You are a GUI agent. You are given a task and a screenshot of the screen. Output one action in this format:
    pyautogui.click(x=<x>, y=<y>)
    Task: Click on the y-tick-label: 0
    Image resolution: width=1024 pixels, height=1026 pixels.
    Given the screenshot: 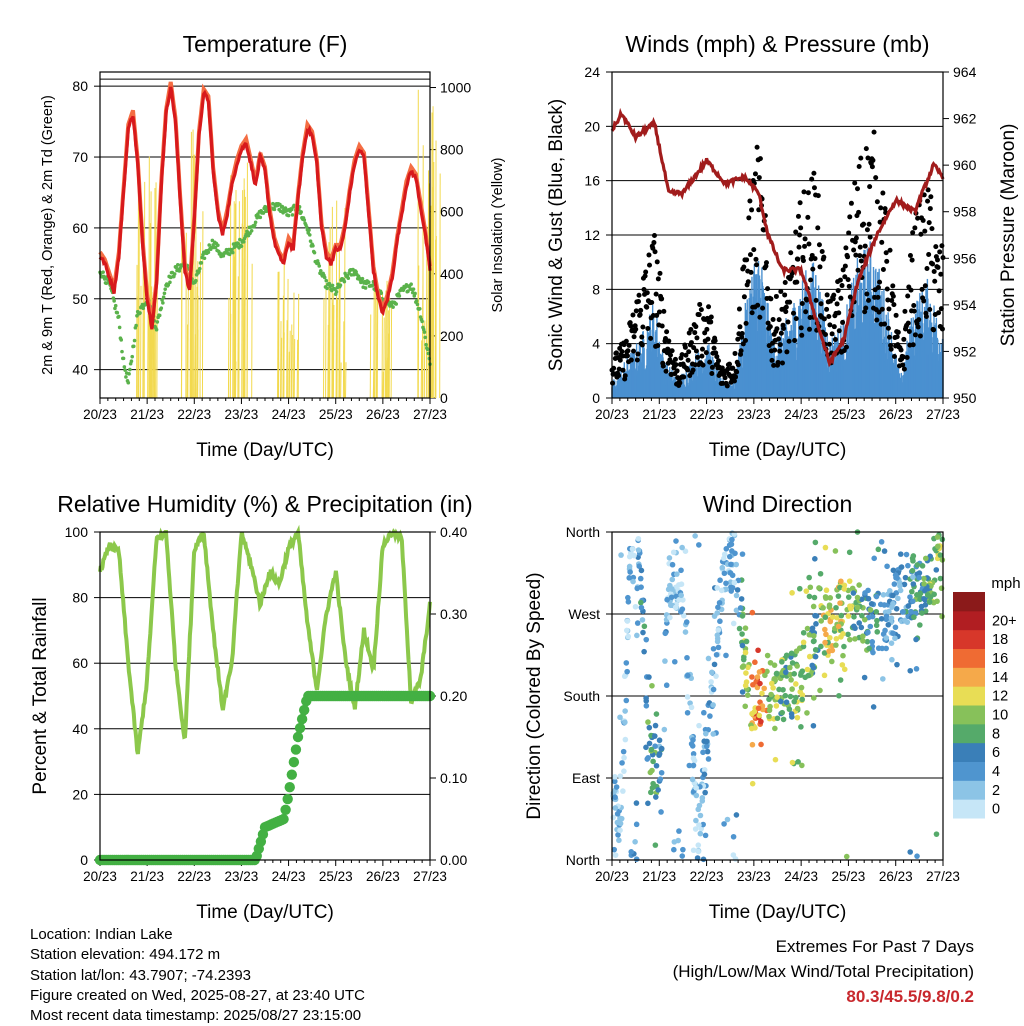 What is the action you would take?
    pyautogui.click(x=84, y=860)
    